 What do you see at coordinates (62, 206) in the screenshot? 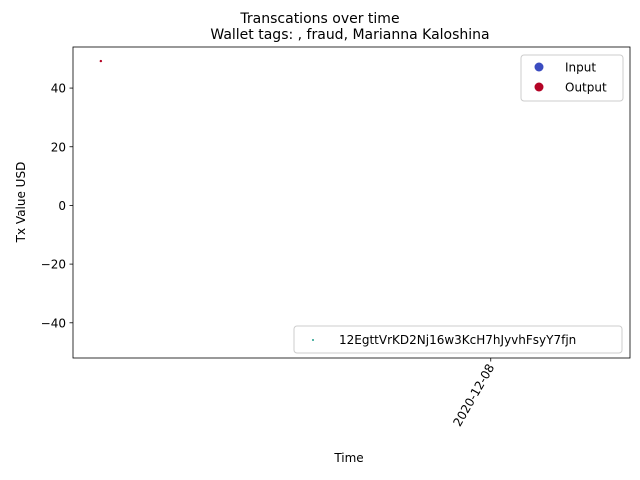
I see `y-tick-label: 0` at bounding box center [62, 206].